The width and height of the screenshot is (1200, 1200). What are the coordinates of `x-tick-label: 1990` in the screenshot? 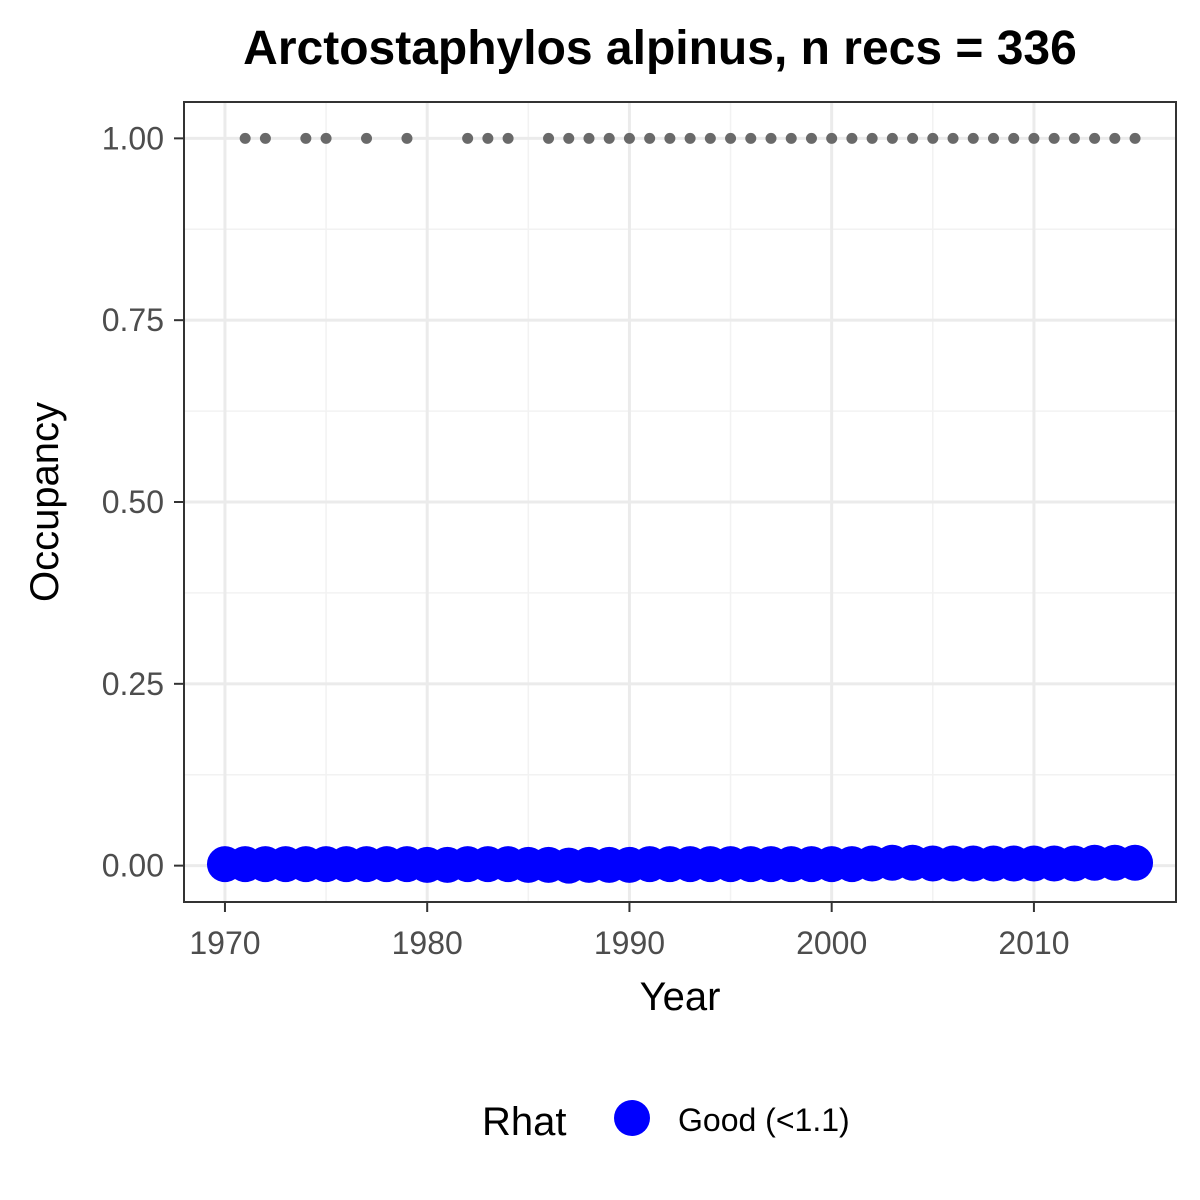 It's located at (629, 943).